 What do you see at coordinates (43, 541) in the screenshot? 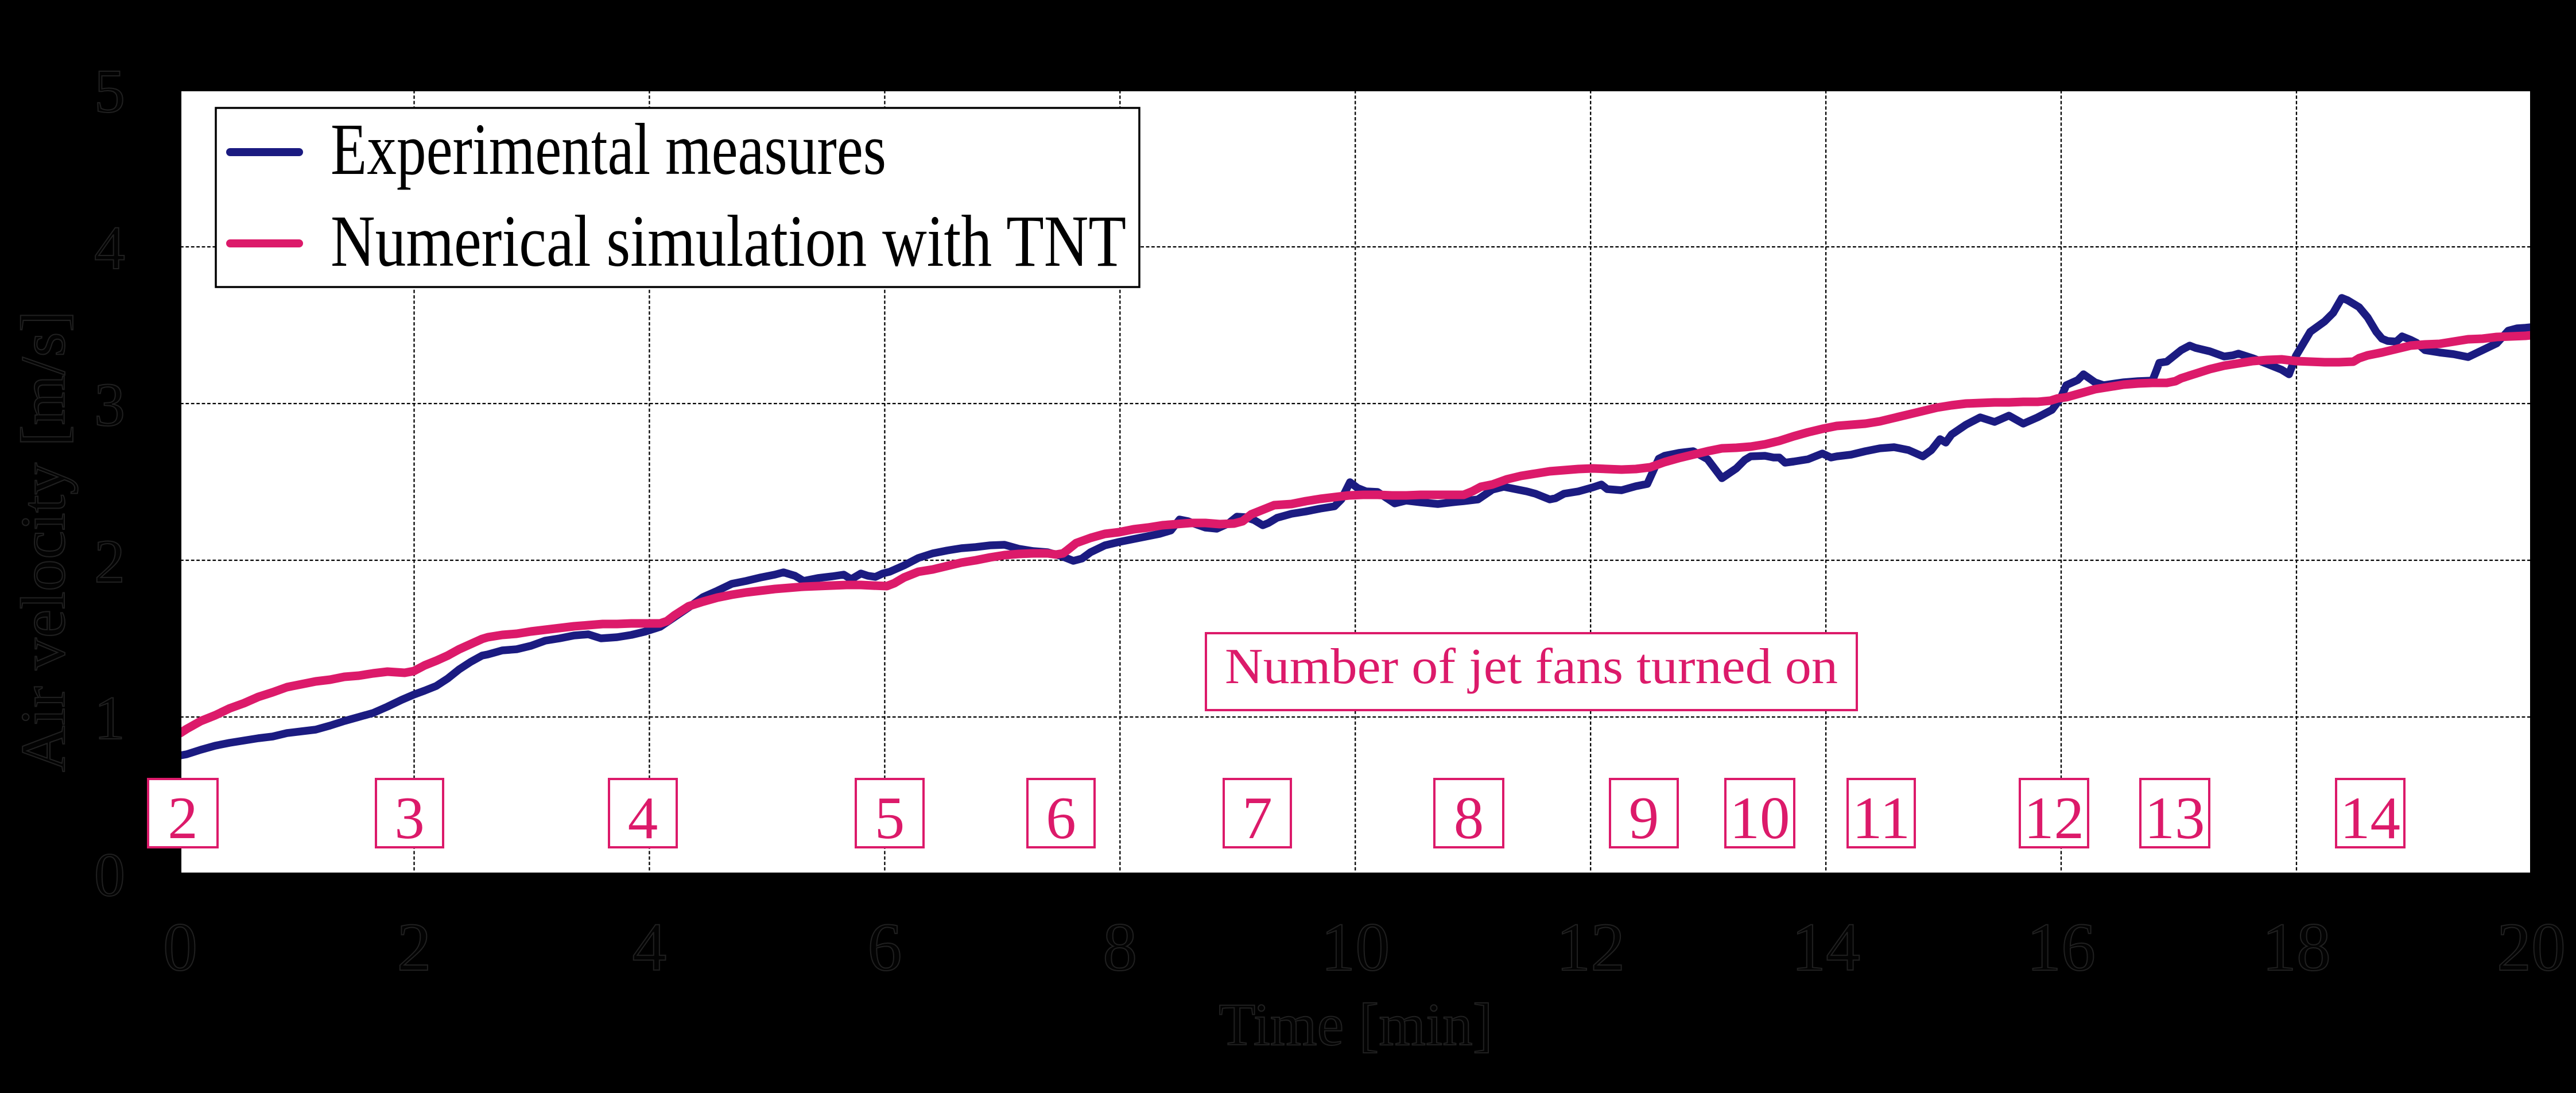
I see `svg-text: Air velocity [m/s]` at bounding box center [43, 541].